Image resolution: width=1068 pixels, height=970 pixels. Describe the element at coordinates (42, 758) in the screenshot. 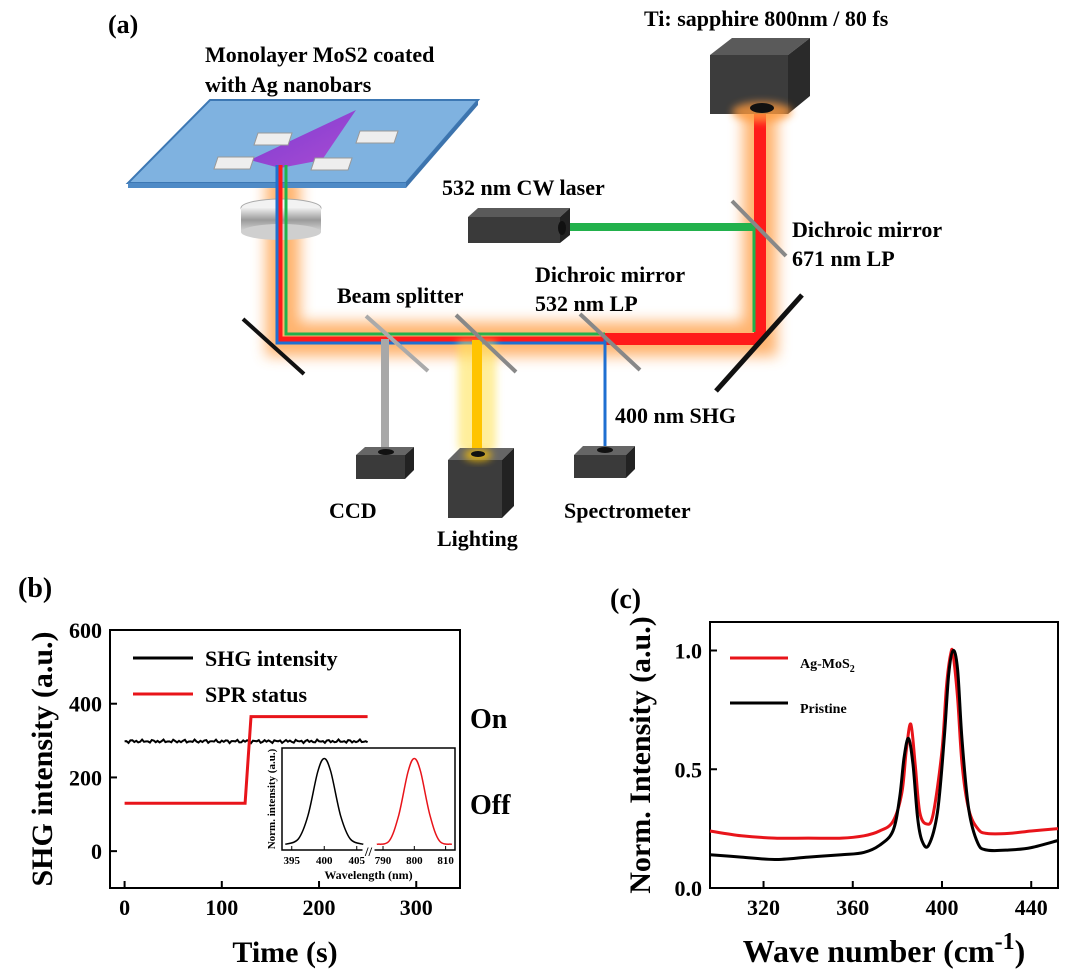

I see `b-y-axis-label: SHG intensity (a.u.)` at that location.